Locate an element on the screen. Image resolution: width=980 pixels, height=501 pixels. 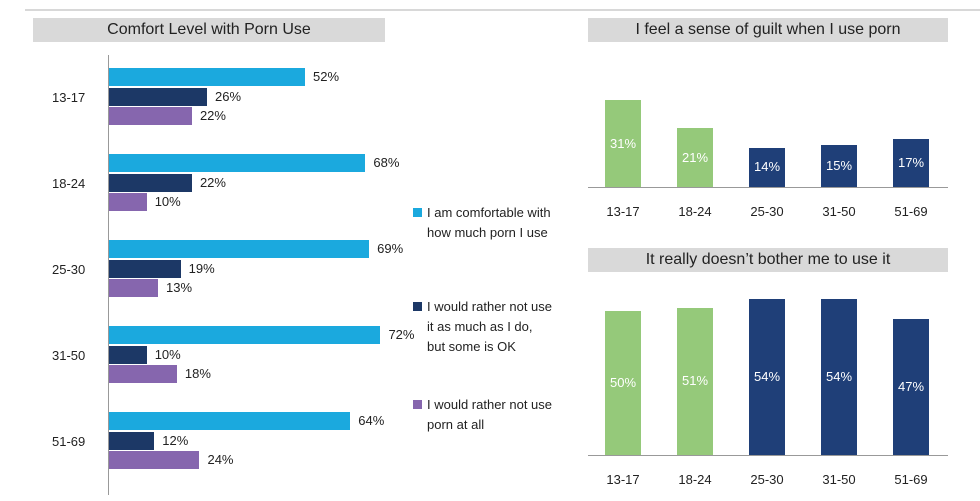
data-label: 50% is located at coordinates (623, 382).